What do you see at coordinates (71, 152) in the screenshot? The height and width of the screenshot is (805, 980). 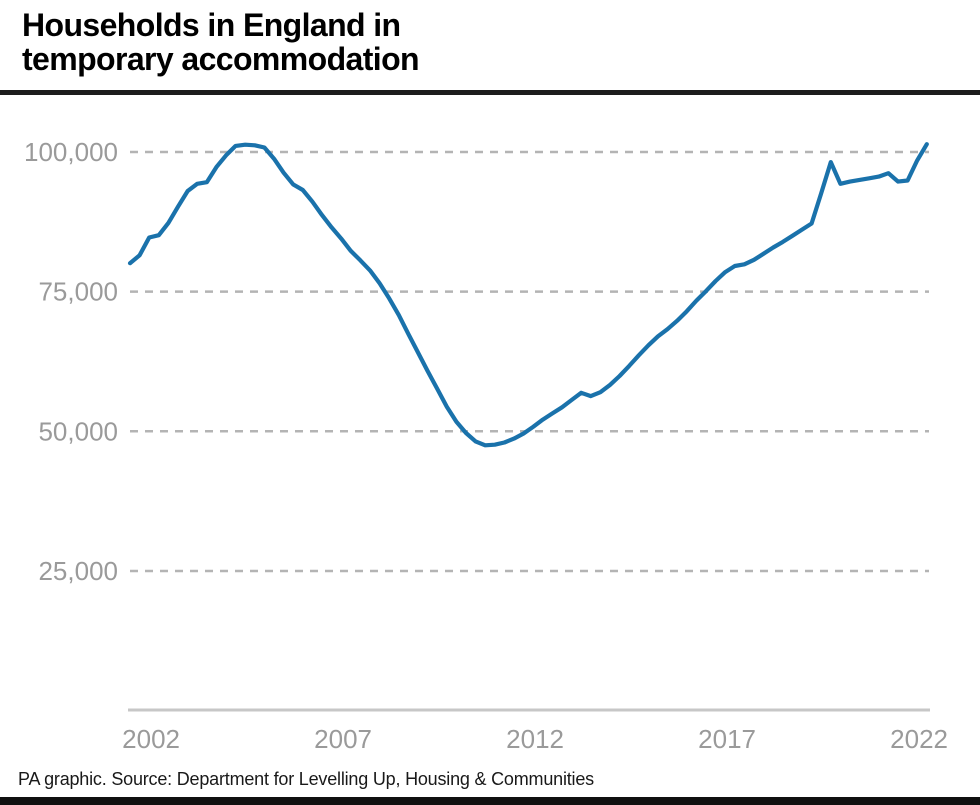 I see `y-tick-label: 100,000` at bounding box center [71, 152].